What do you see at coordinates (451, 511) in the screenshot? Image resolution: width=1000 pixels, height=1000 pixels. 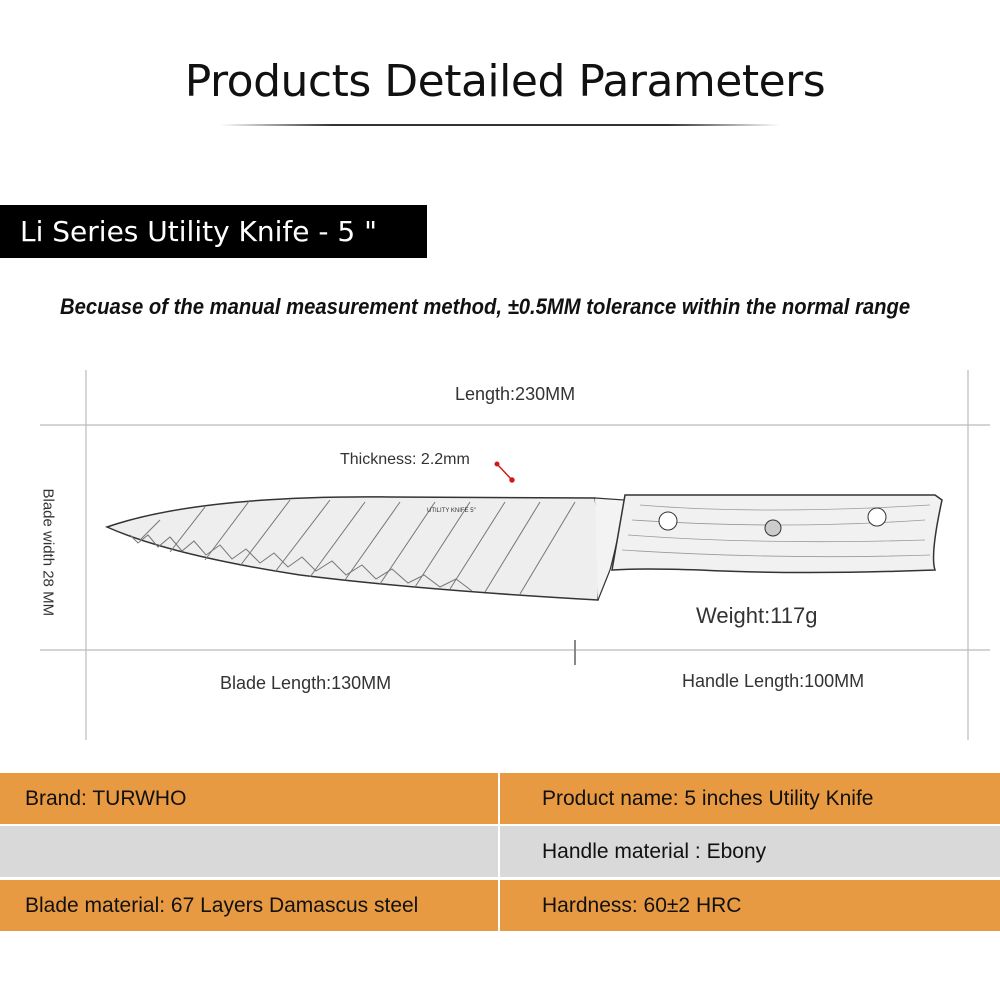 I see `knife-logo-text: UTILITY KNIFE 5"` at bounding box center [451, 511].